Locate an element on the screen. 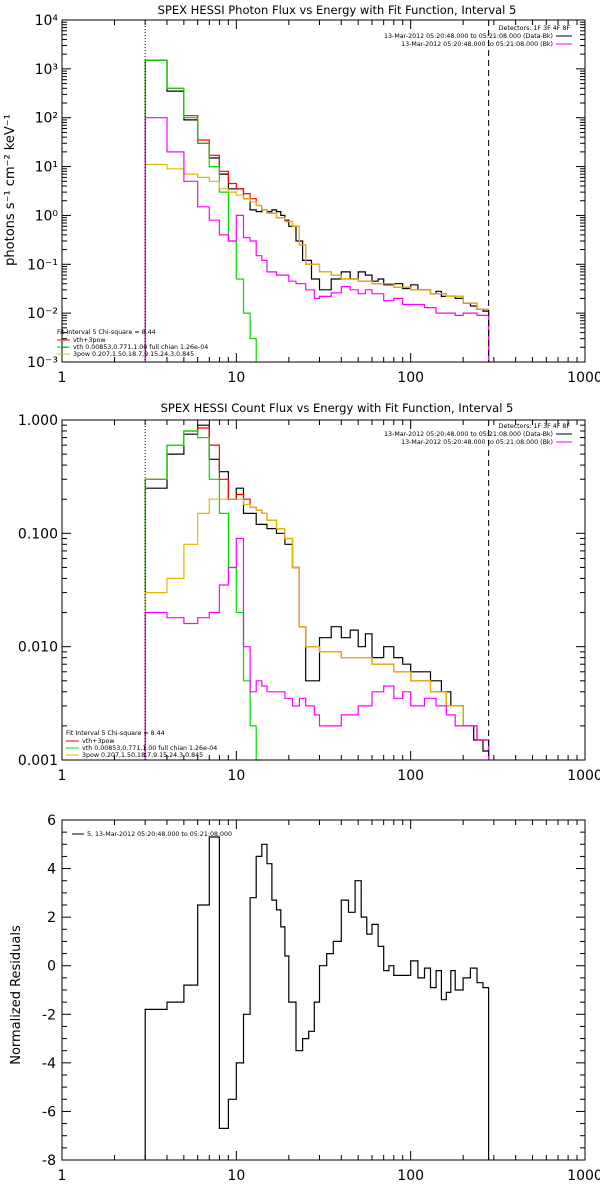 The image size is (600, 1200). count-flux-x-tick-label: 100 is located at coordinates (410, 776).